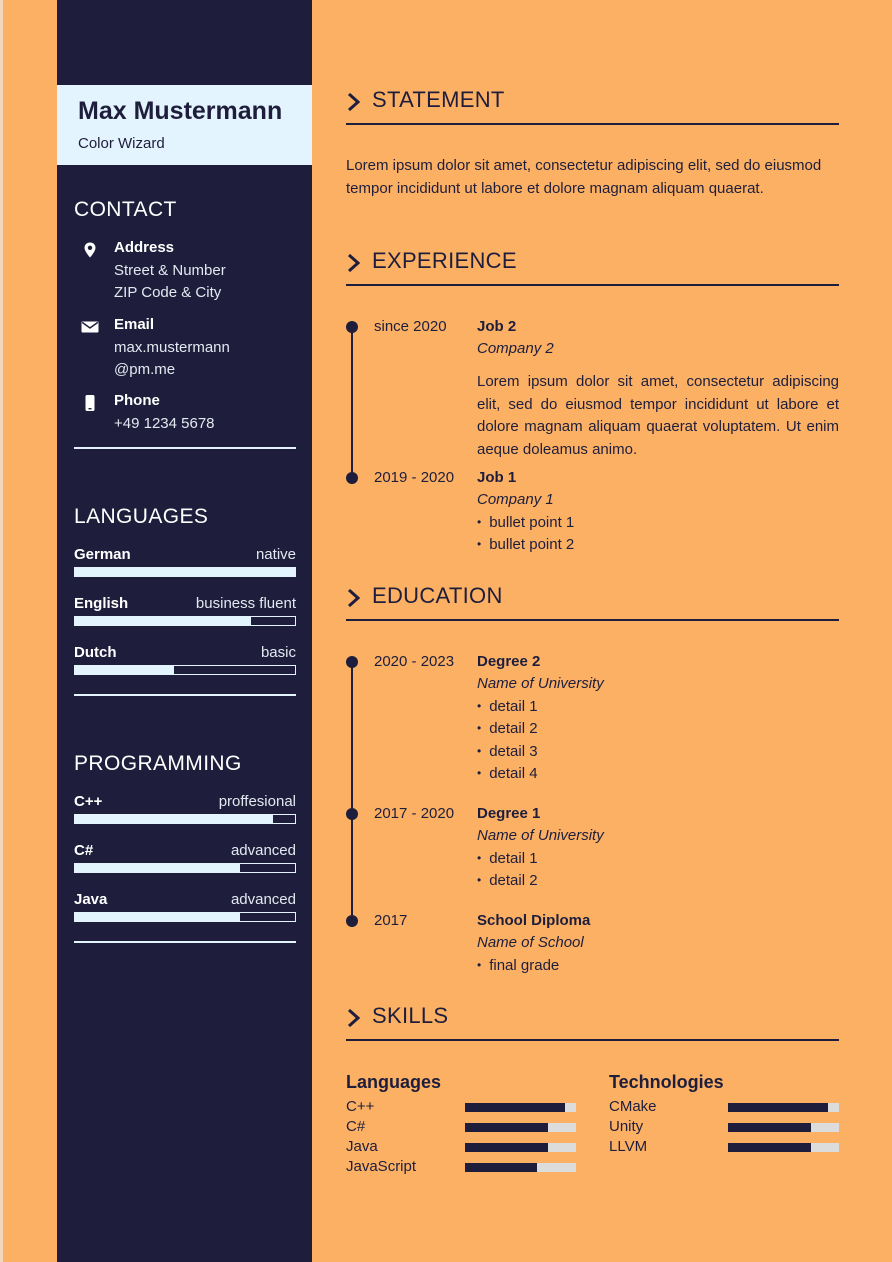 This screenshot has width=892, height=1262. What do you see at coordinates (507, 773) in the screenshot?
I see `entry-bullet: detail 4` at bounding box center [507, 773].